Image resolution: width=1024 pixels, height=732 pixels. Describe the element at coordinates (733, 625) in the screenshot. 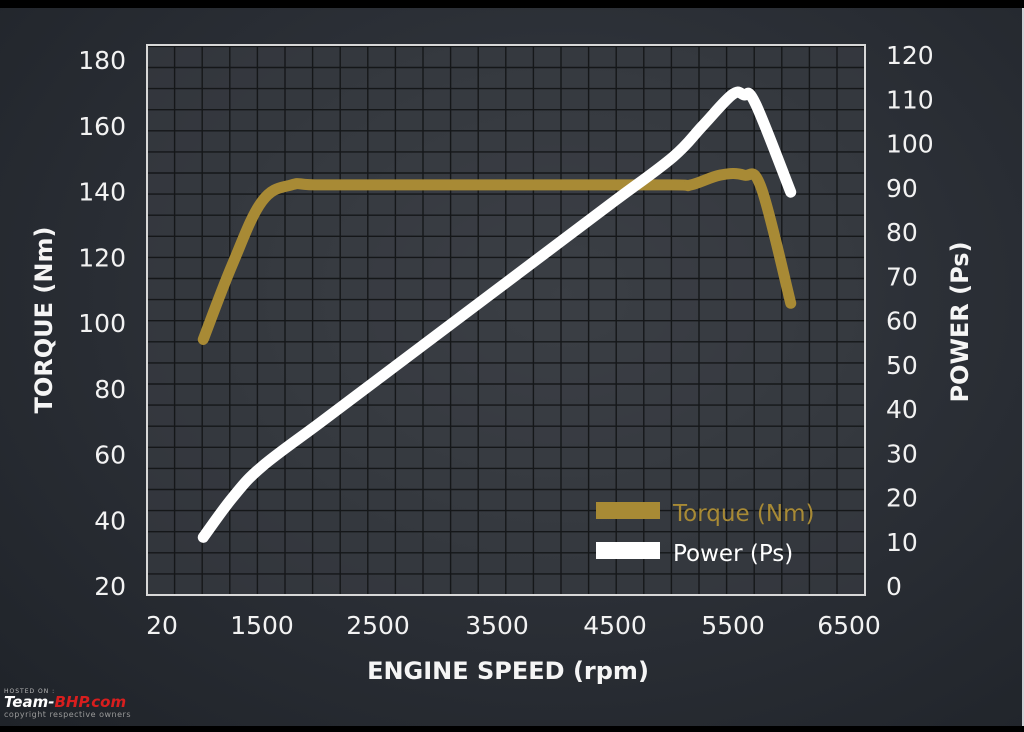

I see `svg-text: 5500` at that location.